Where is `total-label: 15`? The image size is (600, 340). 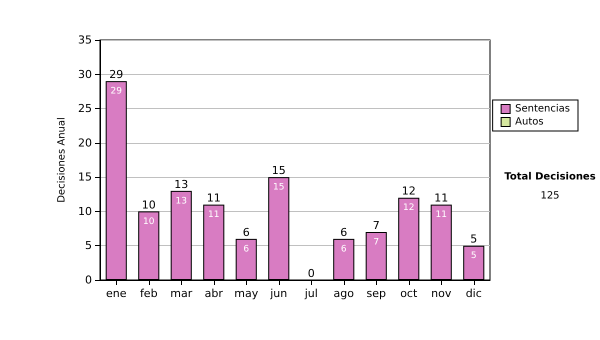 total-label: 15 is located at coordinates (279, 171).